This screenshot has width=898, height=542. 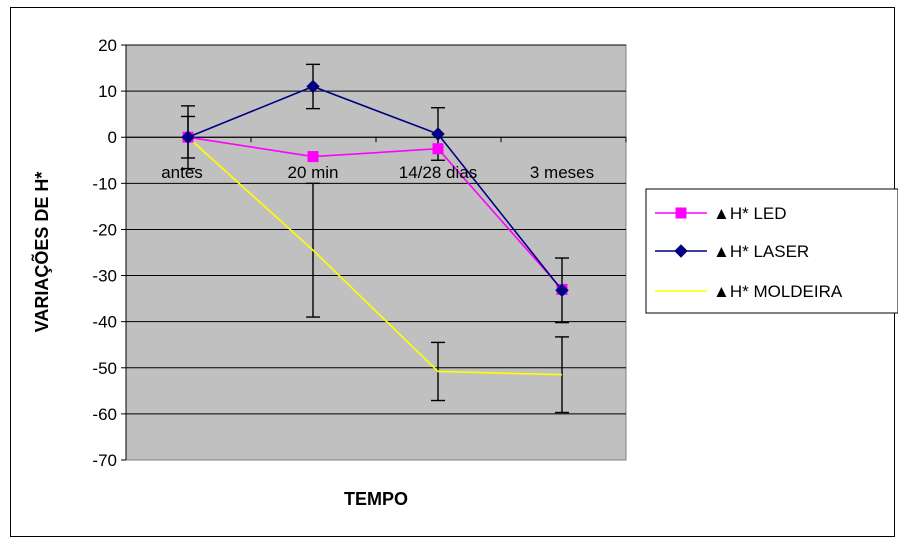 What do you see at coordinates (376, 499) in the screenshot?
I see `x-axis-title: TEMPO` at bounding box center [376, 499].